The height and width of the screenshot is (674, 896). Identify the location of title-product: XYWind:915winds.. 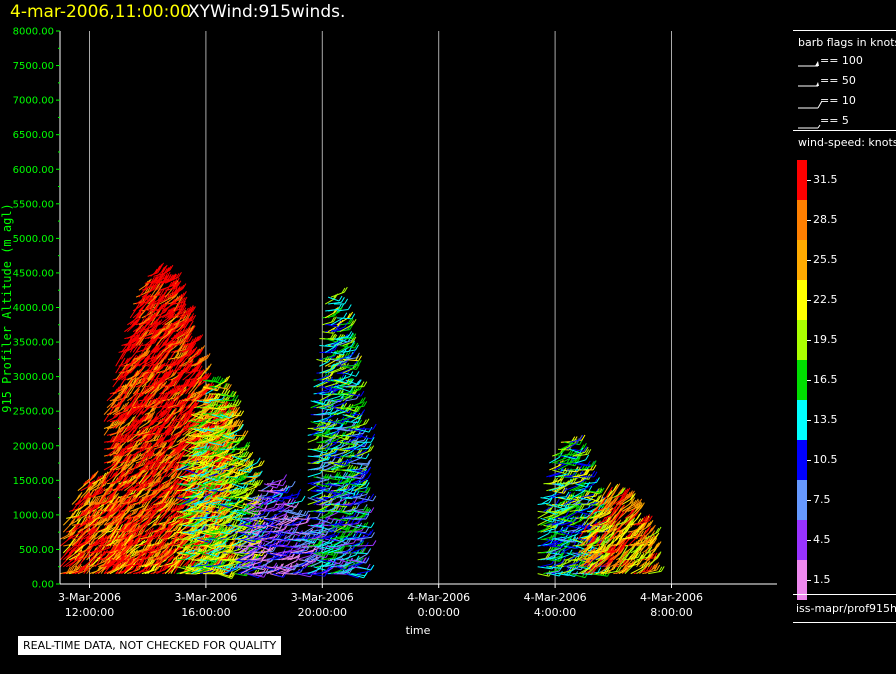
(267, 12).